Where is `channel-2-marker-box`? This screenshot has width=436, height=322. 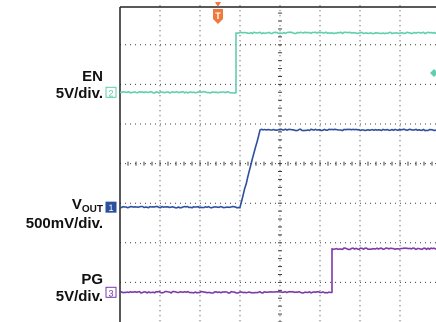 channel-2-marker-box is located at coordinates (111, 92).